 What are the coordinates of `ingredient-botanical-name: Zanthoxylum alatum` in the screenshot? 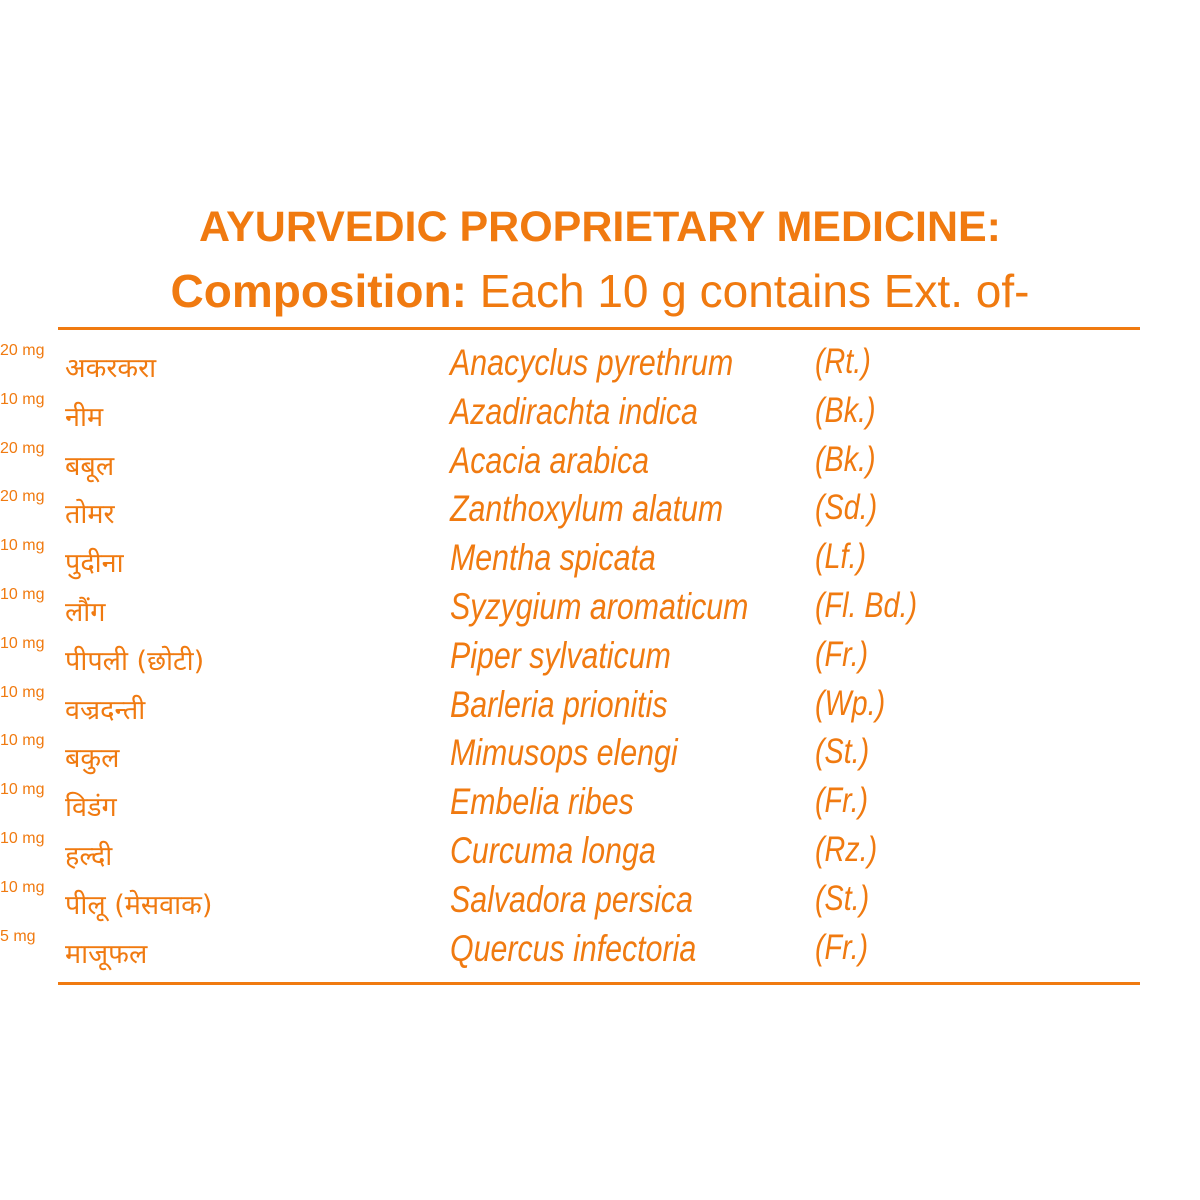 It's located at (587, 509).